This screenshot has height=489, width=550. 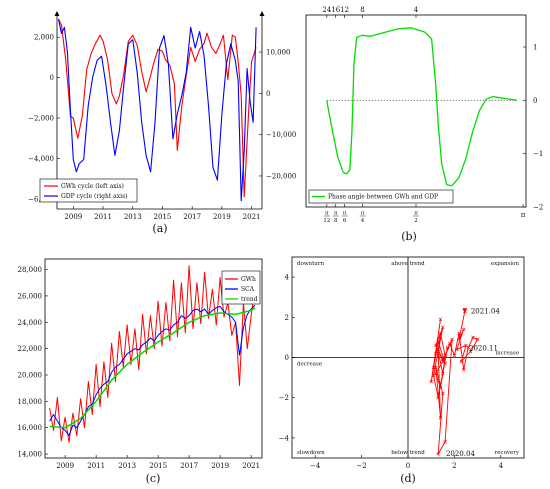 What do you see at coordinates (535, 101) in the screenshot?
I see `y-tick-label: 0` at bounding box center [535, 101].